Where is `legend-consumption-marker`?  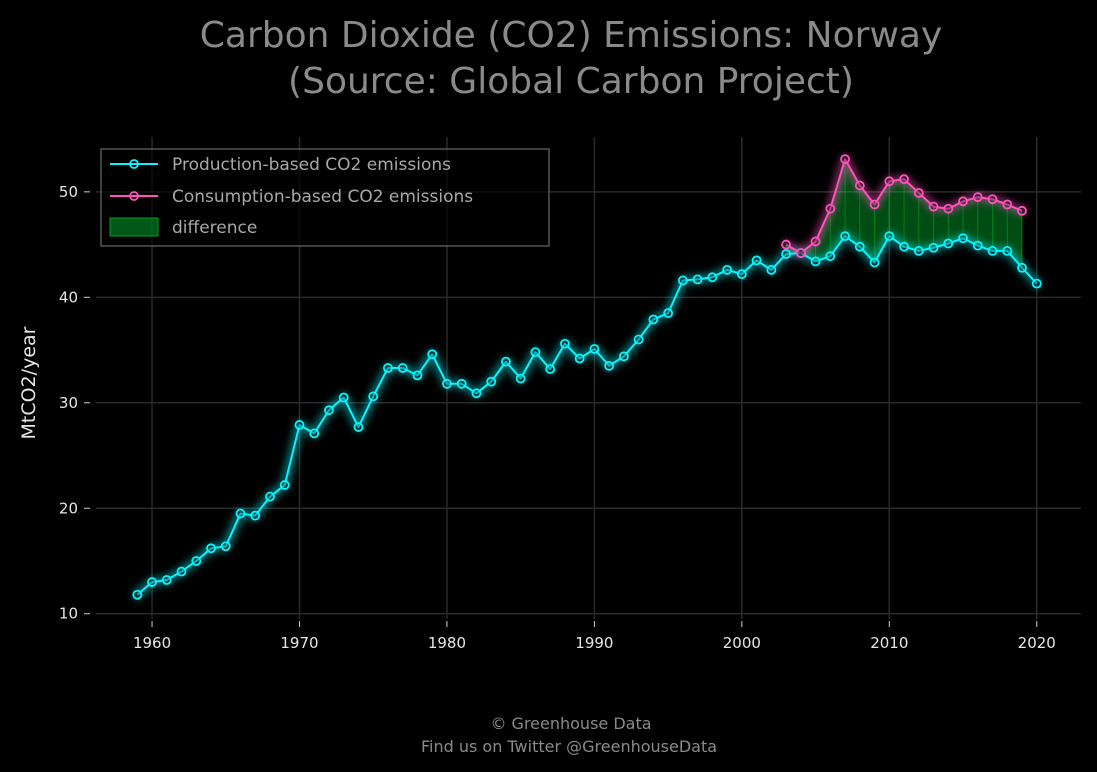 legend-consumption-marker is located at coordinates (134, 196).